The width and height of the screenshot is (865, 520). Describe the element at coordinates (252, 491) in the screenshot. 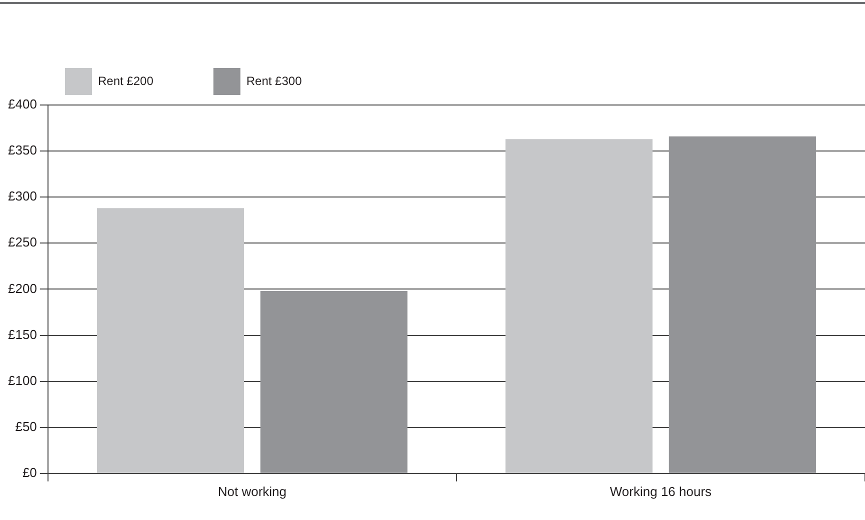

I see `x-tick-label: Not working` at that location.